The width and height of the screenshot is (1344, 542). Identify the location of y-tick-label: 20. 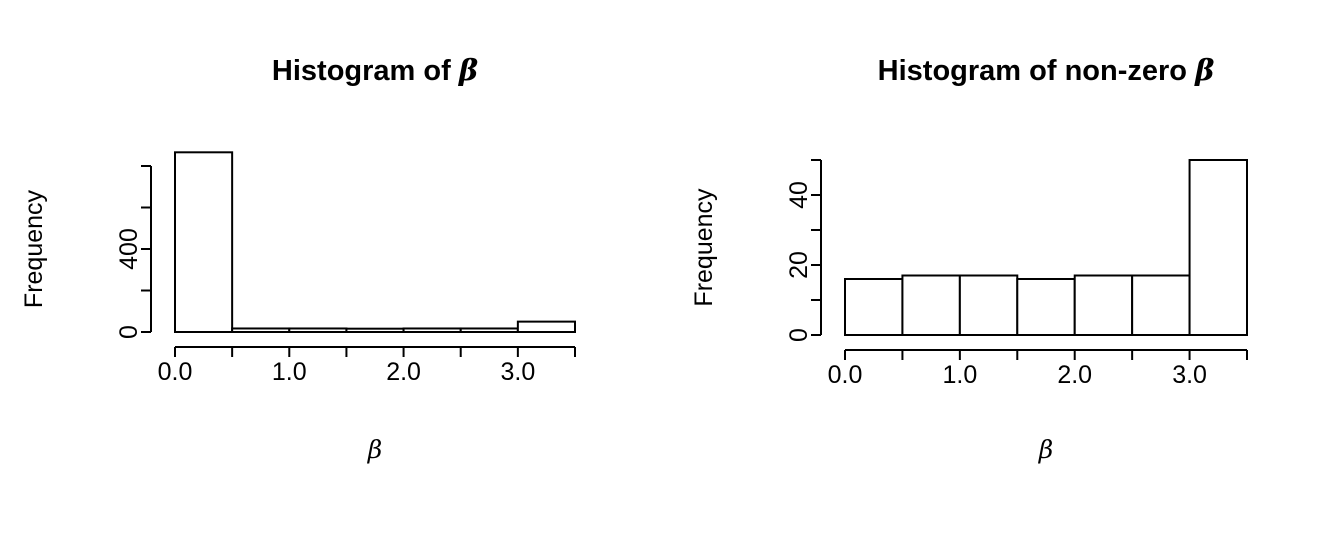
(799, 265).